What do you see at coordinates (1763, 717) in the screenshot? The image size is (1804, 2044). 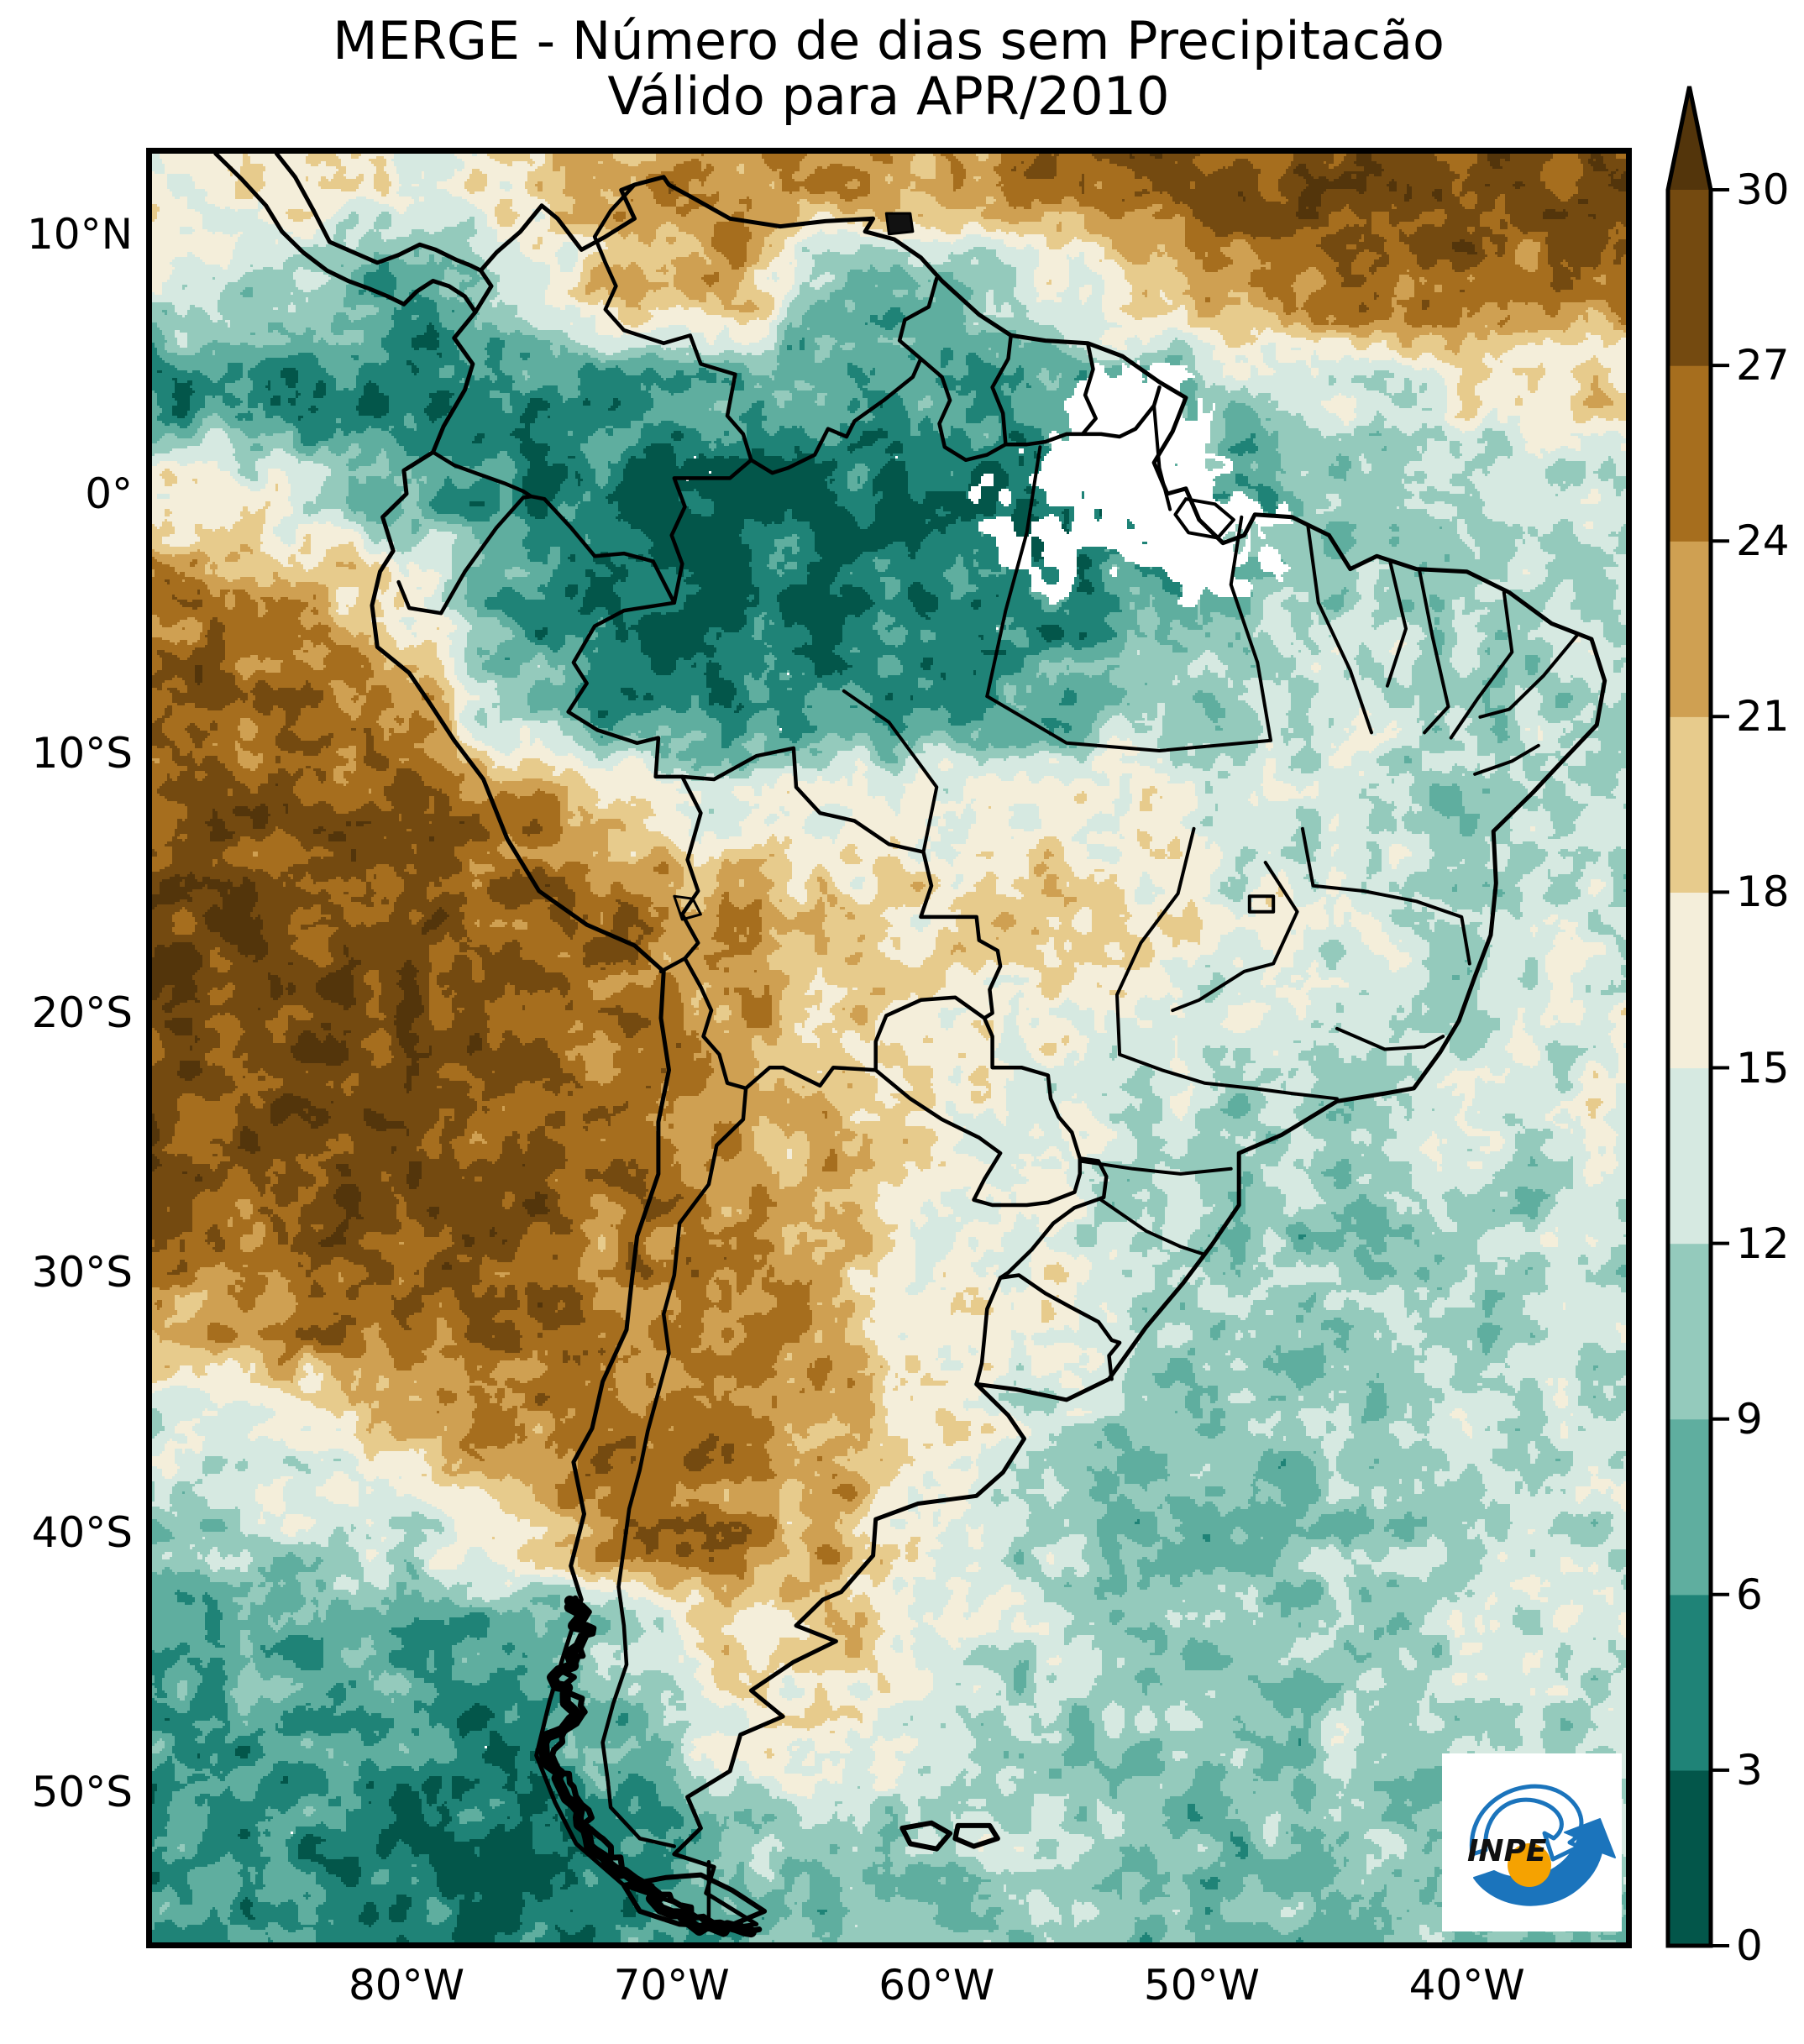 I see `colorbar-tick-label: 21` at bounding box center [1763, 717].